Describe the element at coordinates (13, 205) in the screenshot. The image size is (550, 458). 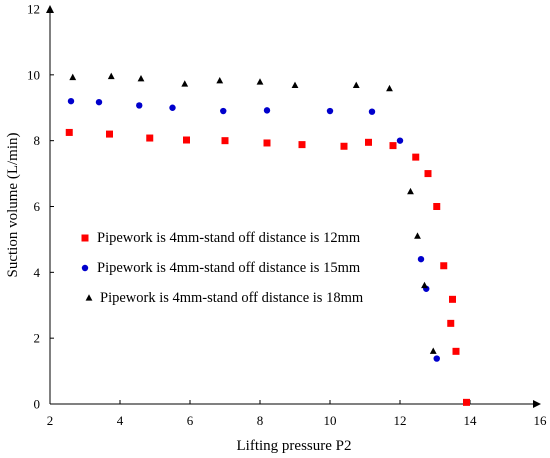
I see `y-axis-title: Suction volume (L/min)` at that location.